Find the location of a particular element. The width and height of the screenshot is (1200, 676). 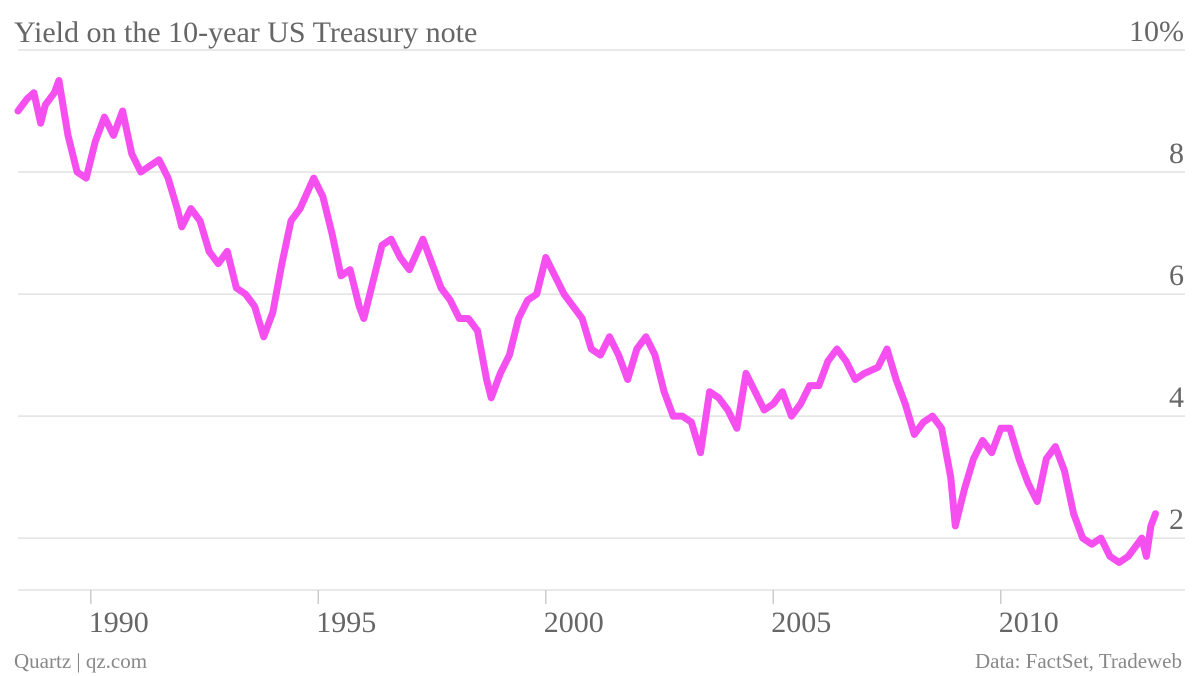

y-tick-label: 6 is located at coordinates (1176, 275).